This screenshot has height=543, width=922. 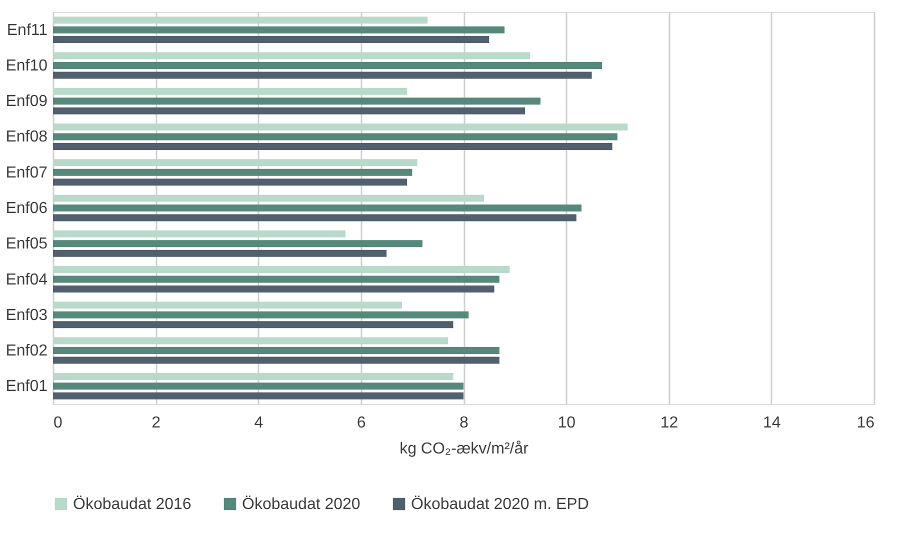 What do you see at coordinates (865, 423) in the screenshot?
I see `x-tick-label: 16` at bounding box center [865, 423].